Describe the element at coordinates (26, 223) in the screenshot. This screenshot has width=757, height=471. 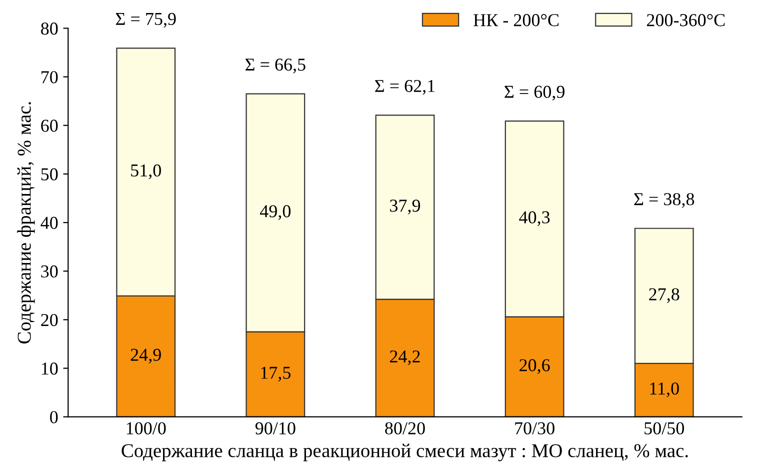
I see `y-axis-title: Содержание фракций, % мас.` at that location.